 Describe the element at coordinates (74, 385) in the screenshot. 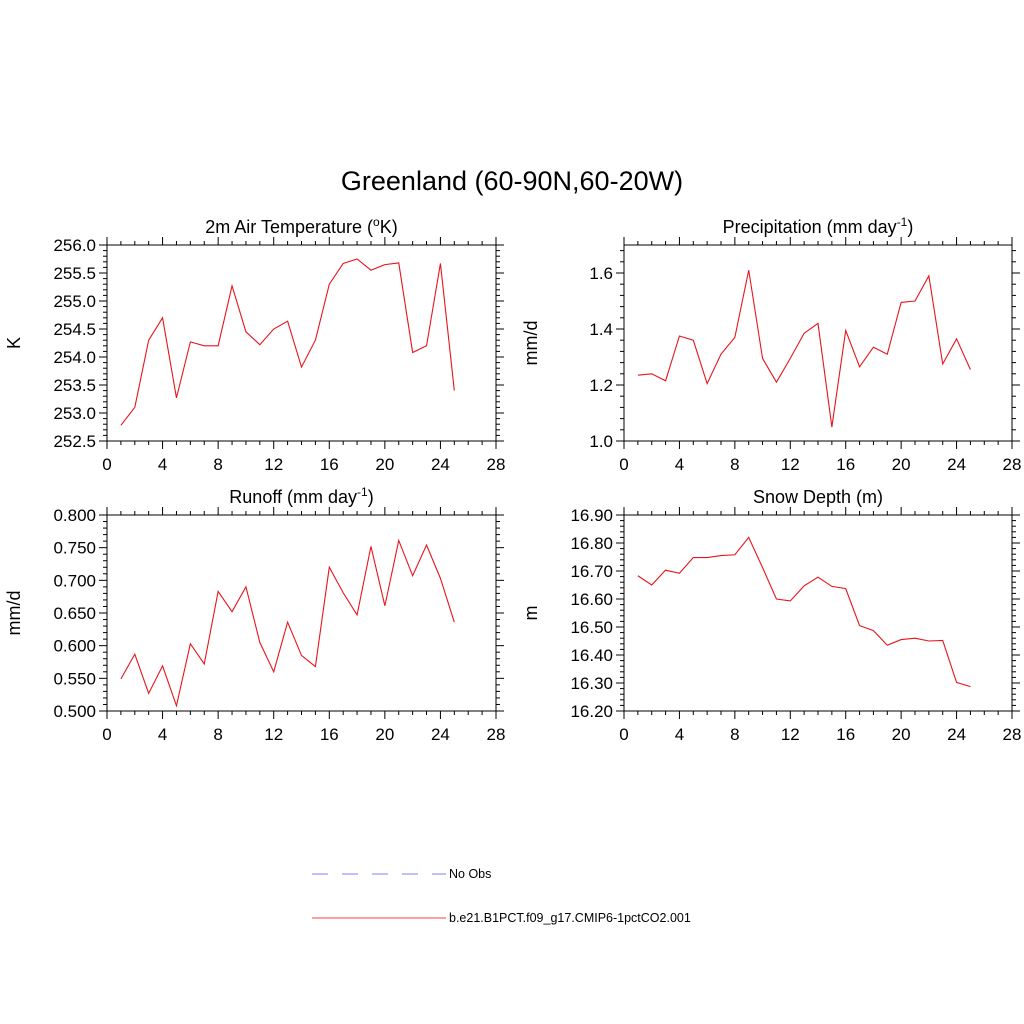

I see `y-tick-label: 253.5` at that location.